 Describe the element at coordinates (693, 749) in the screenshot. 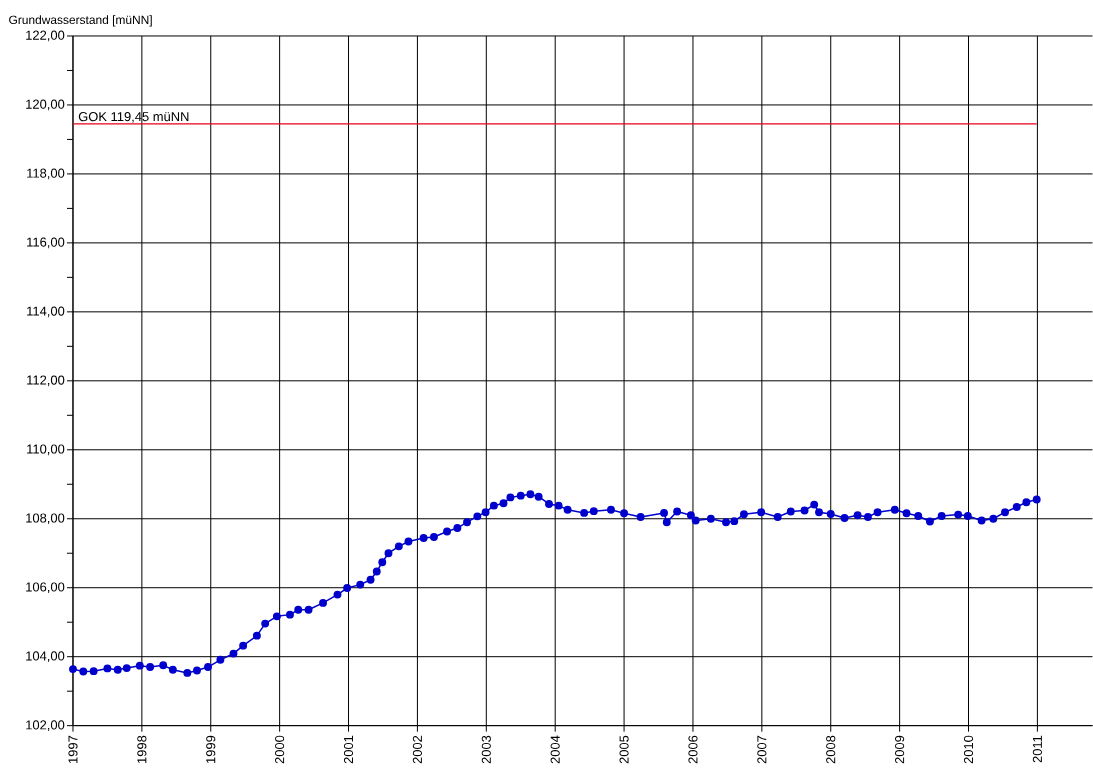

I see `x-tick-label: 2006` at that location.